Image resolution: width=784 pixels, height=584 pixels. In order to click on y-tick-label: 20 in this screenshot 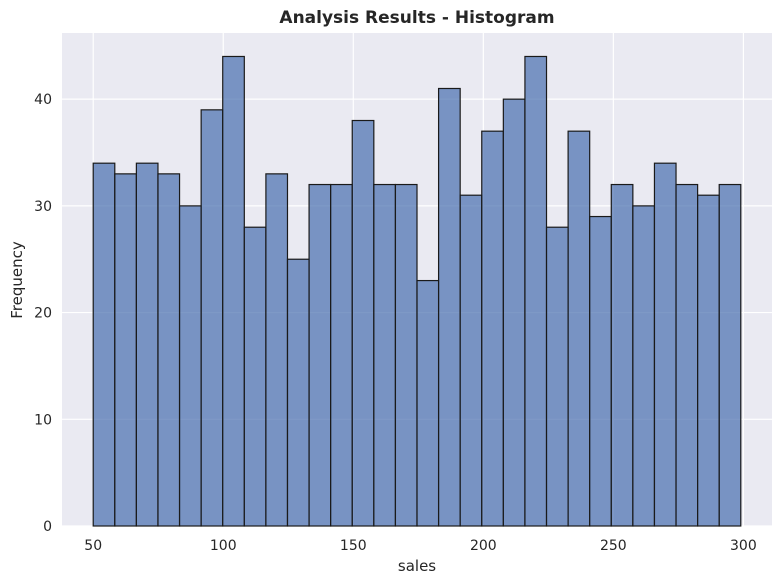, I will do `click(43, 314)`.